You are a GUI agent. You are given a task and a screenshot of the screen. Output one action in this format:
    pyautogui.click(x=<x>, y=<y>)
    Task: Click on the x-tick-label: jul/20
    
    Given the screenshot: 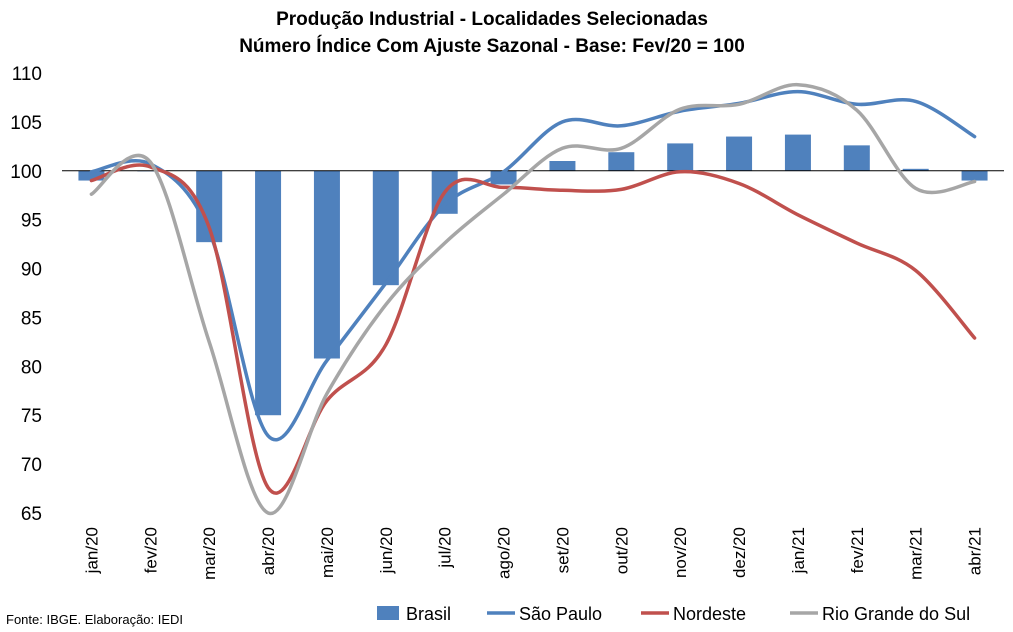 What is the action you would take?
    pyautogui.click(x=445, y=548)
    